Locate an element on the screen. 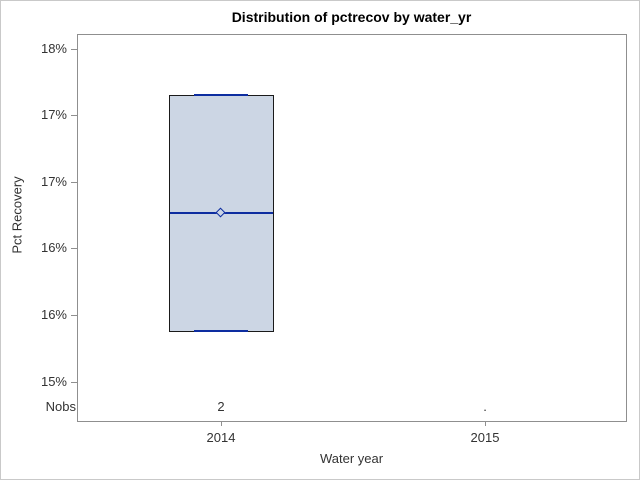 Image resolution: width=640 pixels, height=480 pixels. y-tick-label: 15% is located at coordinates (53, 381).